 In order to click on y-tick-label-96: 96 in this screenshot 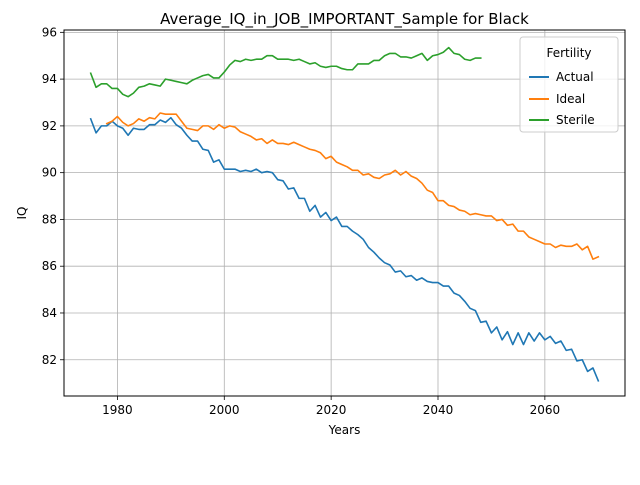, I will do `click(49, 32)`.